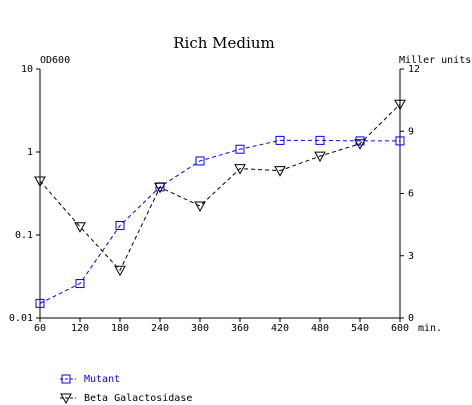 The height and width of the screenshot is (405, 472). What do you see at coordinates (360, 328) in the screenshot?
I see `x-tick-label: 540` at bounding box center [360, 328].